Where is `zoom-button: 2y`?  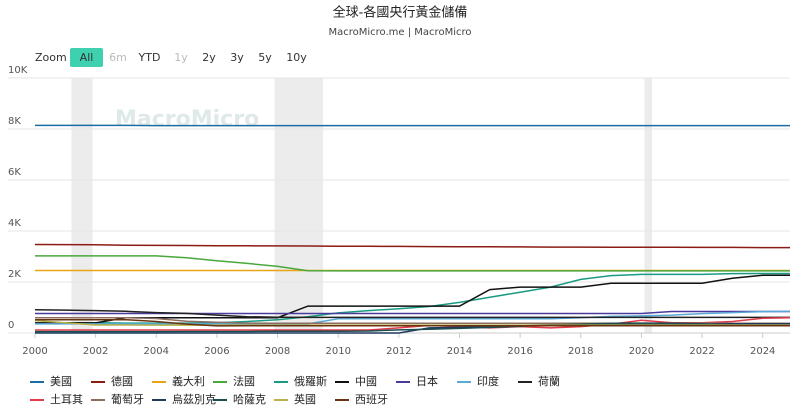 zoom-button: 2y is located at coordinates (209, 57).